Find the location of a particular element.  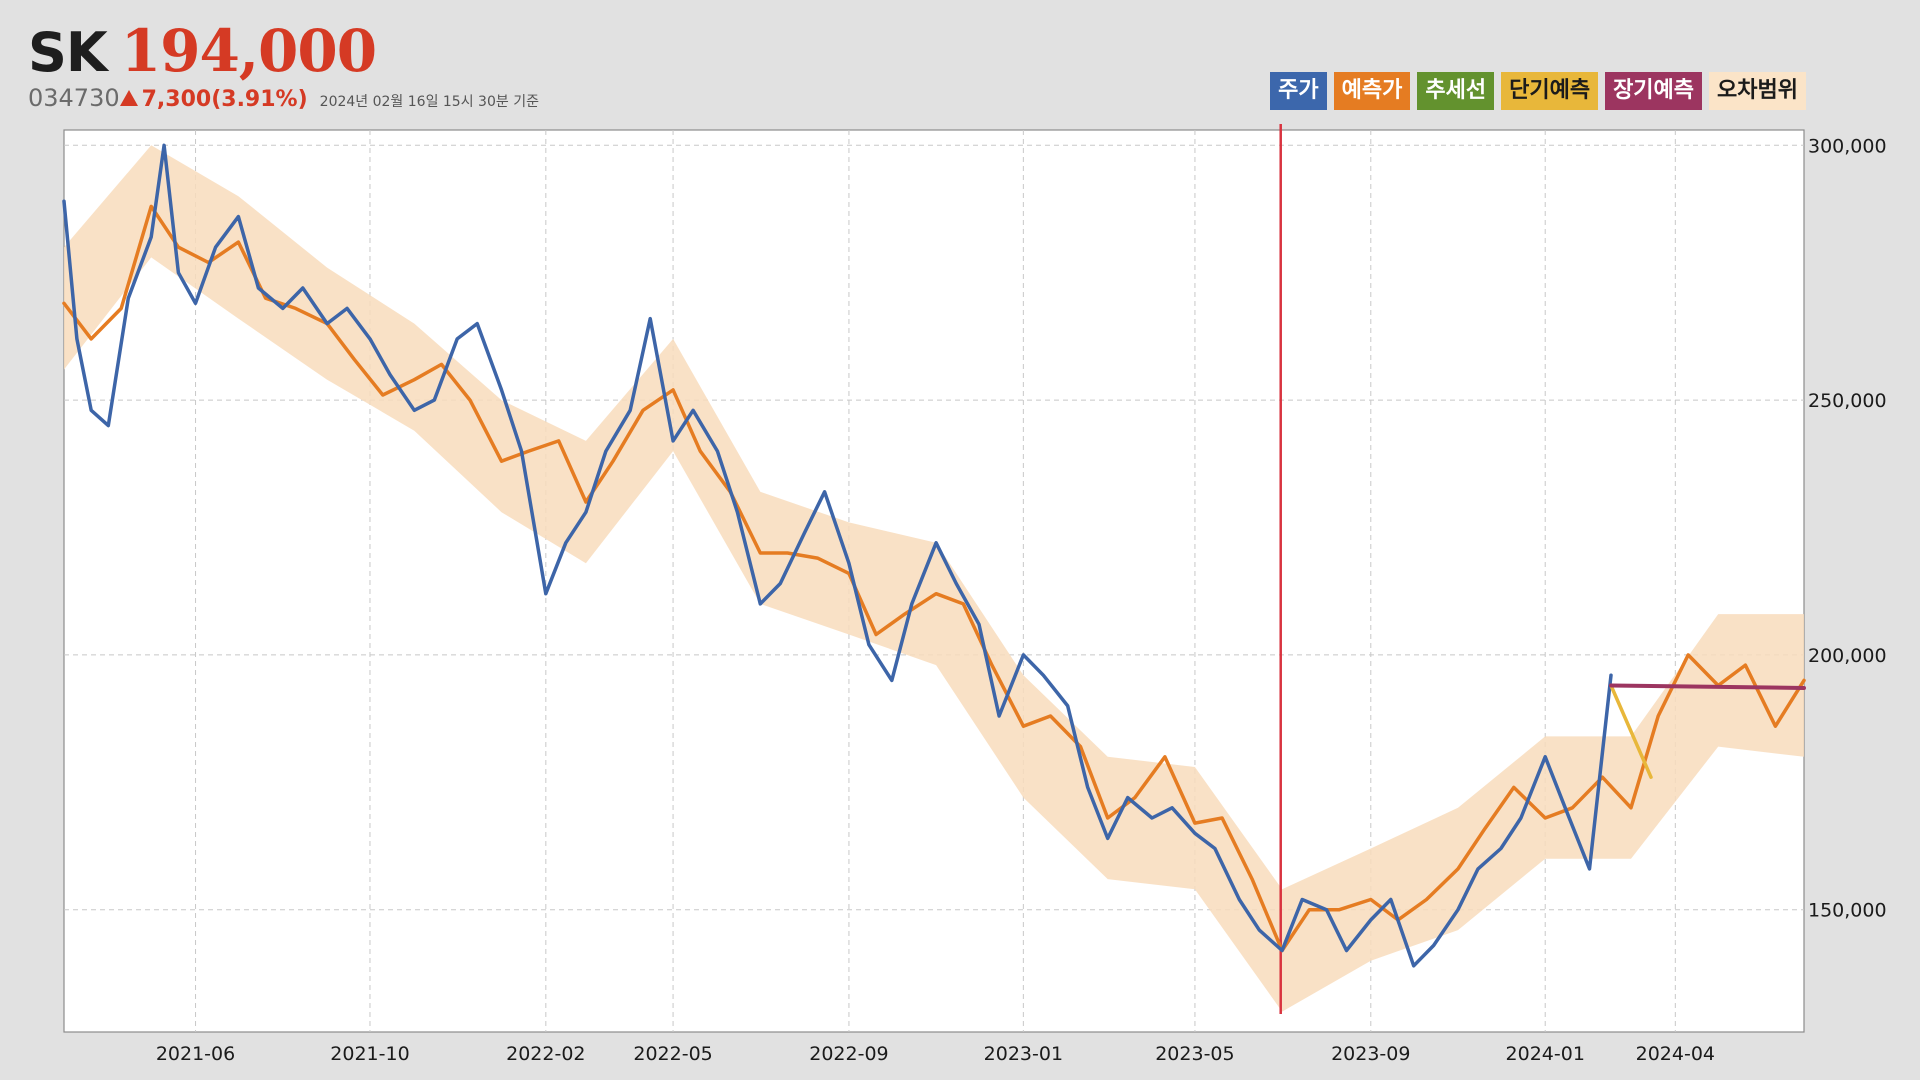

legend-item-1: 예측가 is located at coordinates (1372, 91).